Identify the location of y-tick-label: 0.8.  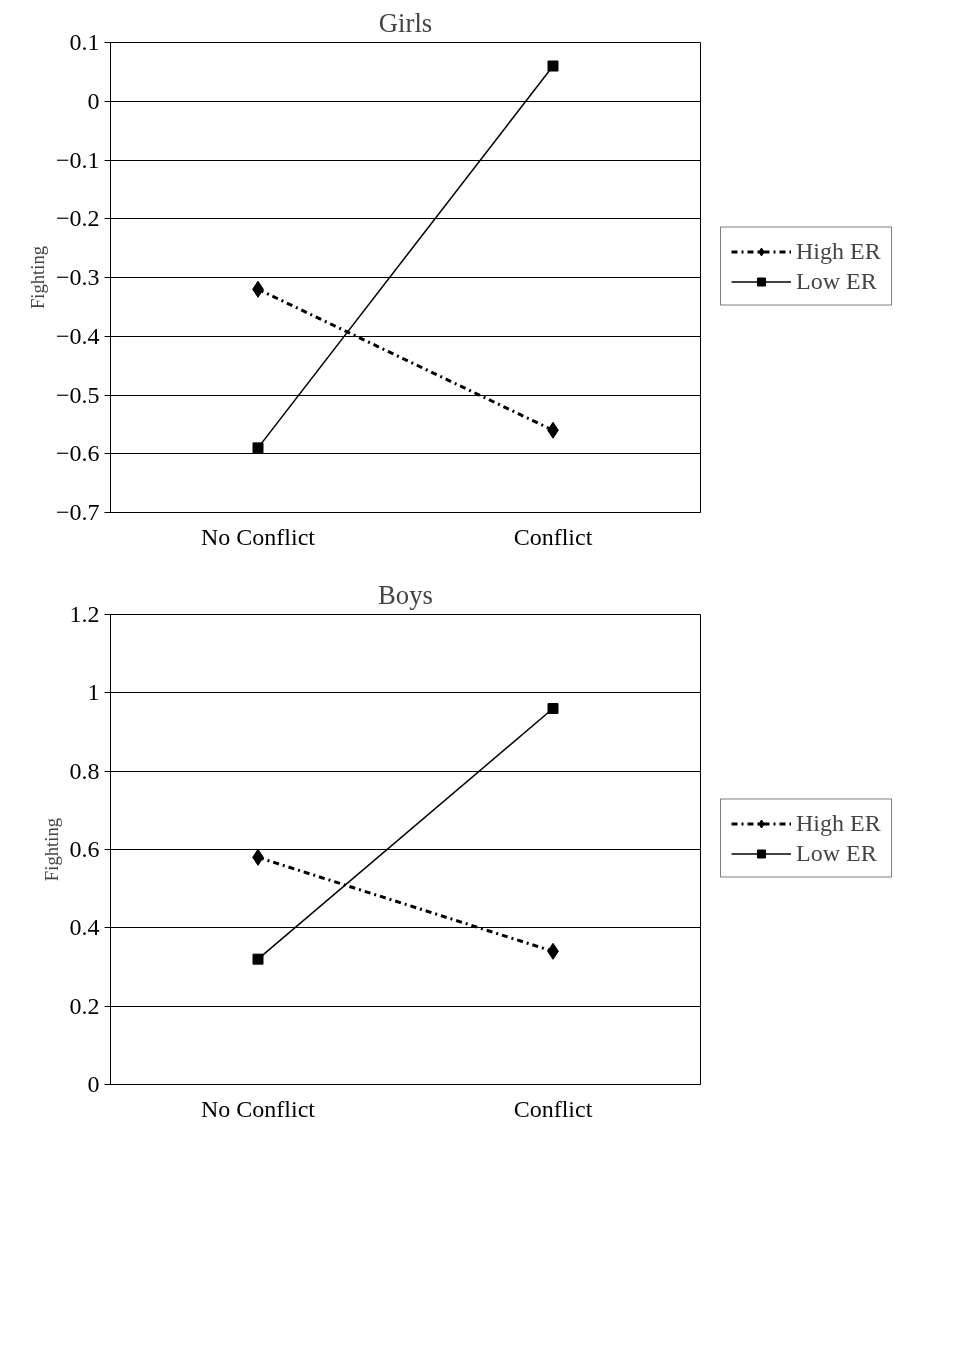
(84, 770).